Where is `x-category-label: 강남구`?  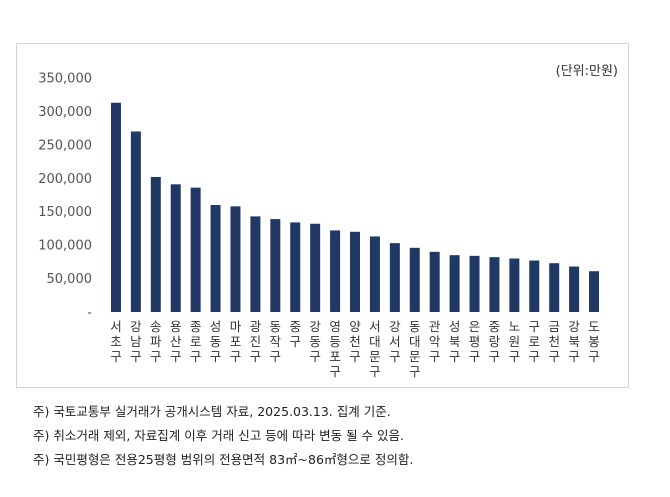 x-category-label: 강남구 is located at coordinates (136, 341).